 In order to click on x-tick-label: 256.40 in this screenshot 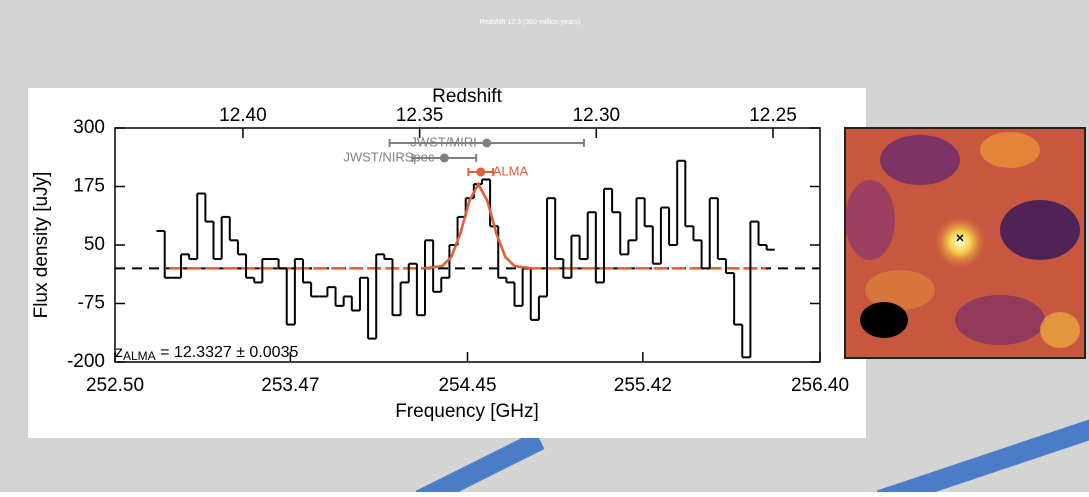, I will do `click(820, 385)`.